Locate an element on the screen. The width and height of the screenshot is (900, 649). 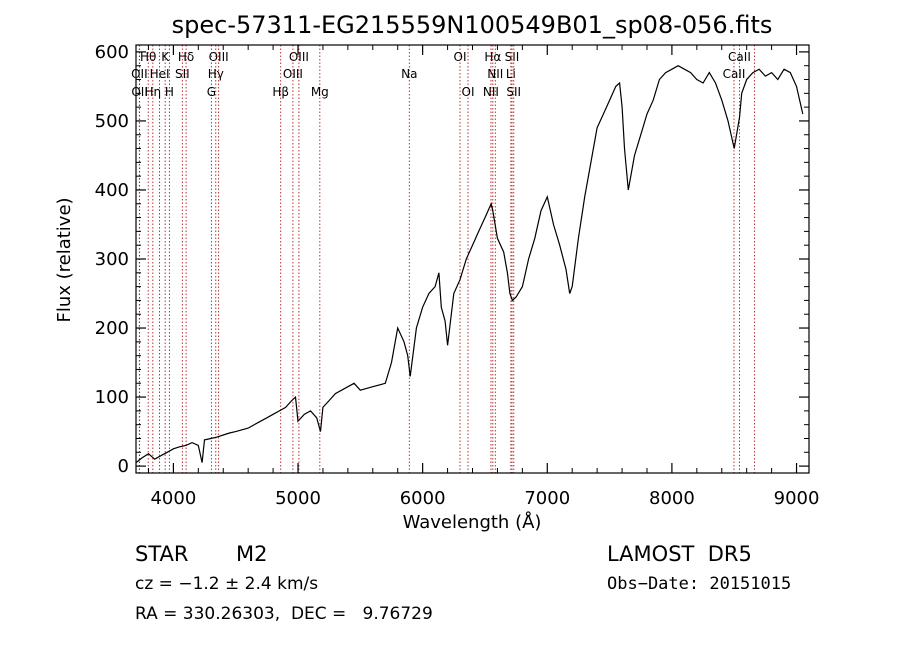
y-tick-label: 200 is located at coordinates (112, 328).